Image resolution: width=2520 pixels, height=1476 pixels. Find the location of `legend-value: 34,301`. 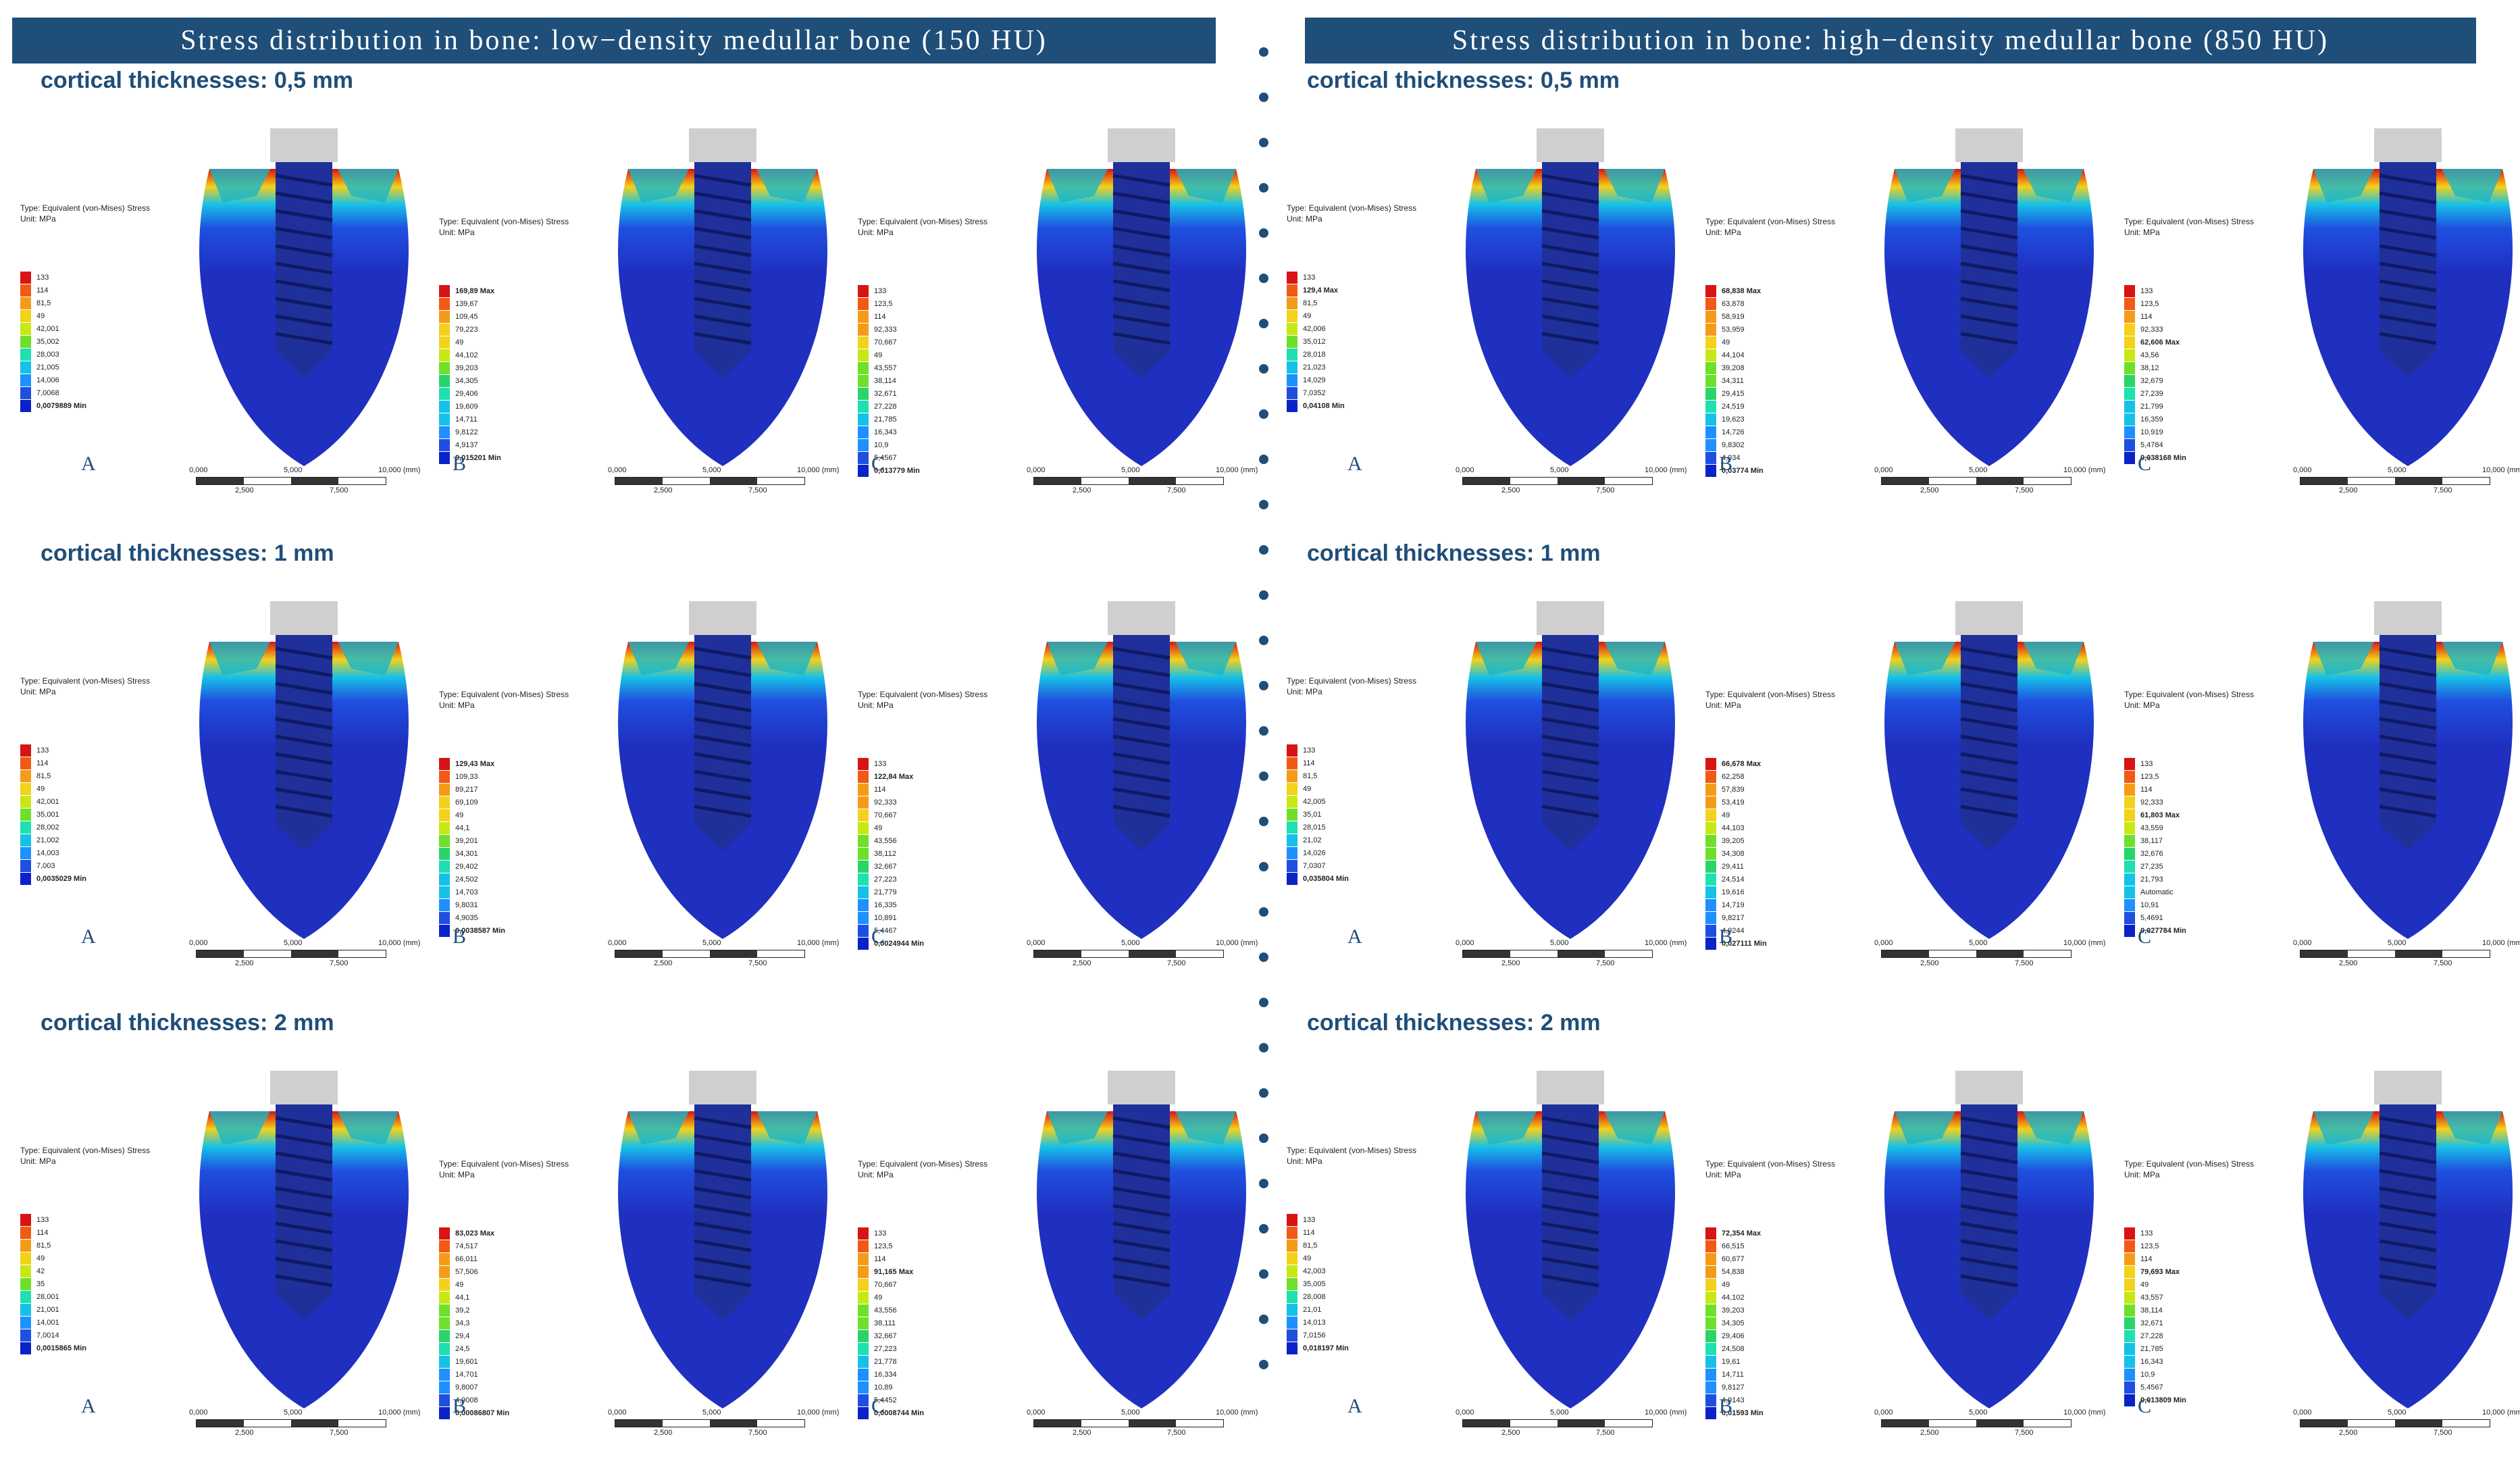

legend-value: 34,301 is located at coordinates (466, 854).